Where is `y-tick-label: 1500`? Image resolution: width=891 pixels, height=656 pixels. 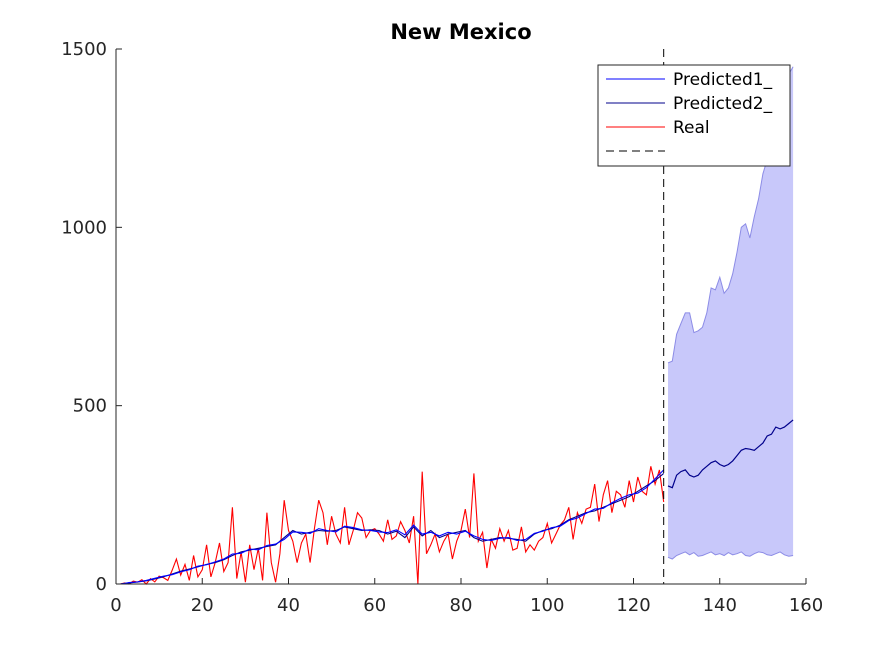
y-tick-label: 1500 is located at coordinates (84, 49).